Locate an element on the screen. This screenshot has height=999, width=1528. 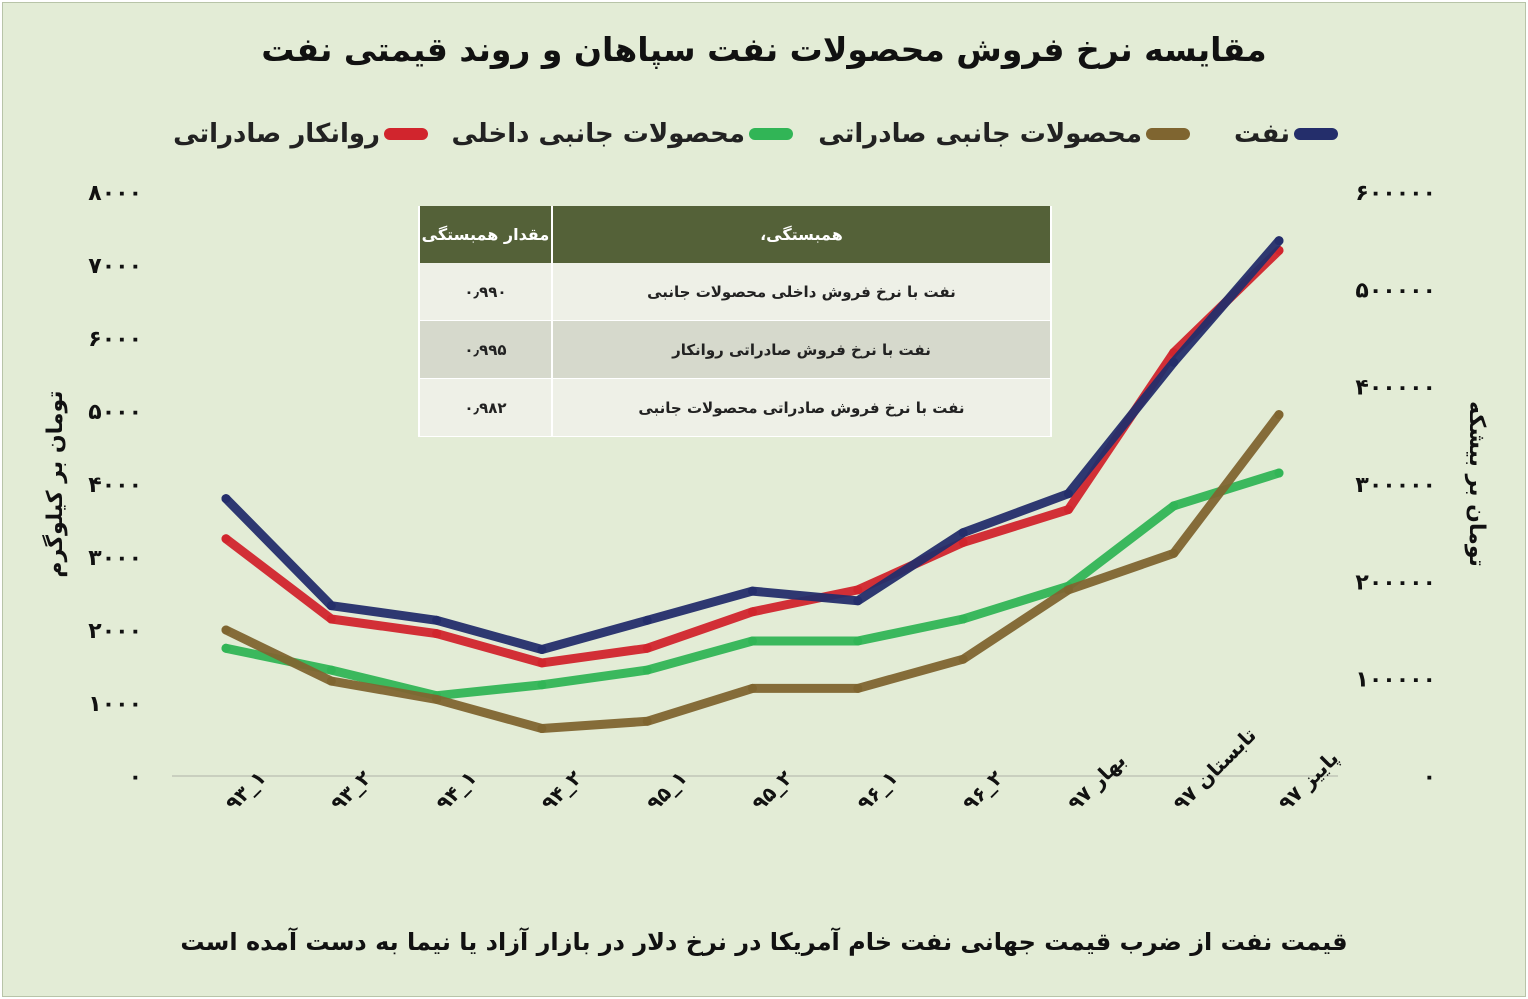
y-left-tick-label: ۳۰۰۰ is located at coordinates (115, 558).